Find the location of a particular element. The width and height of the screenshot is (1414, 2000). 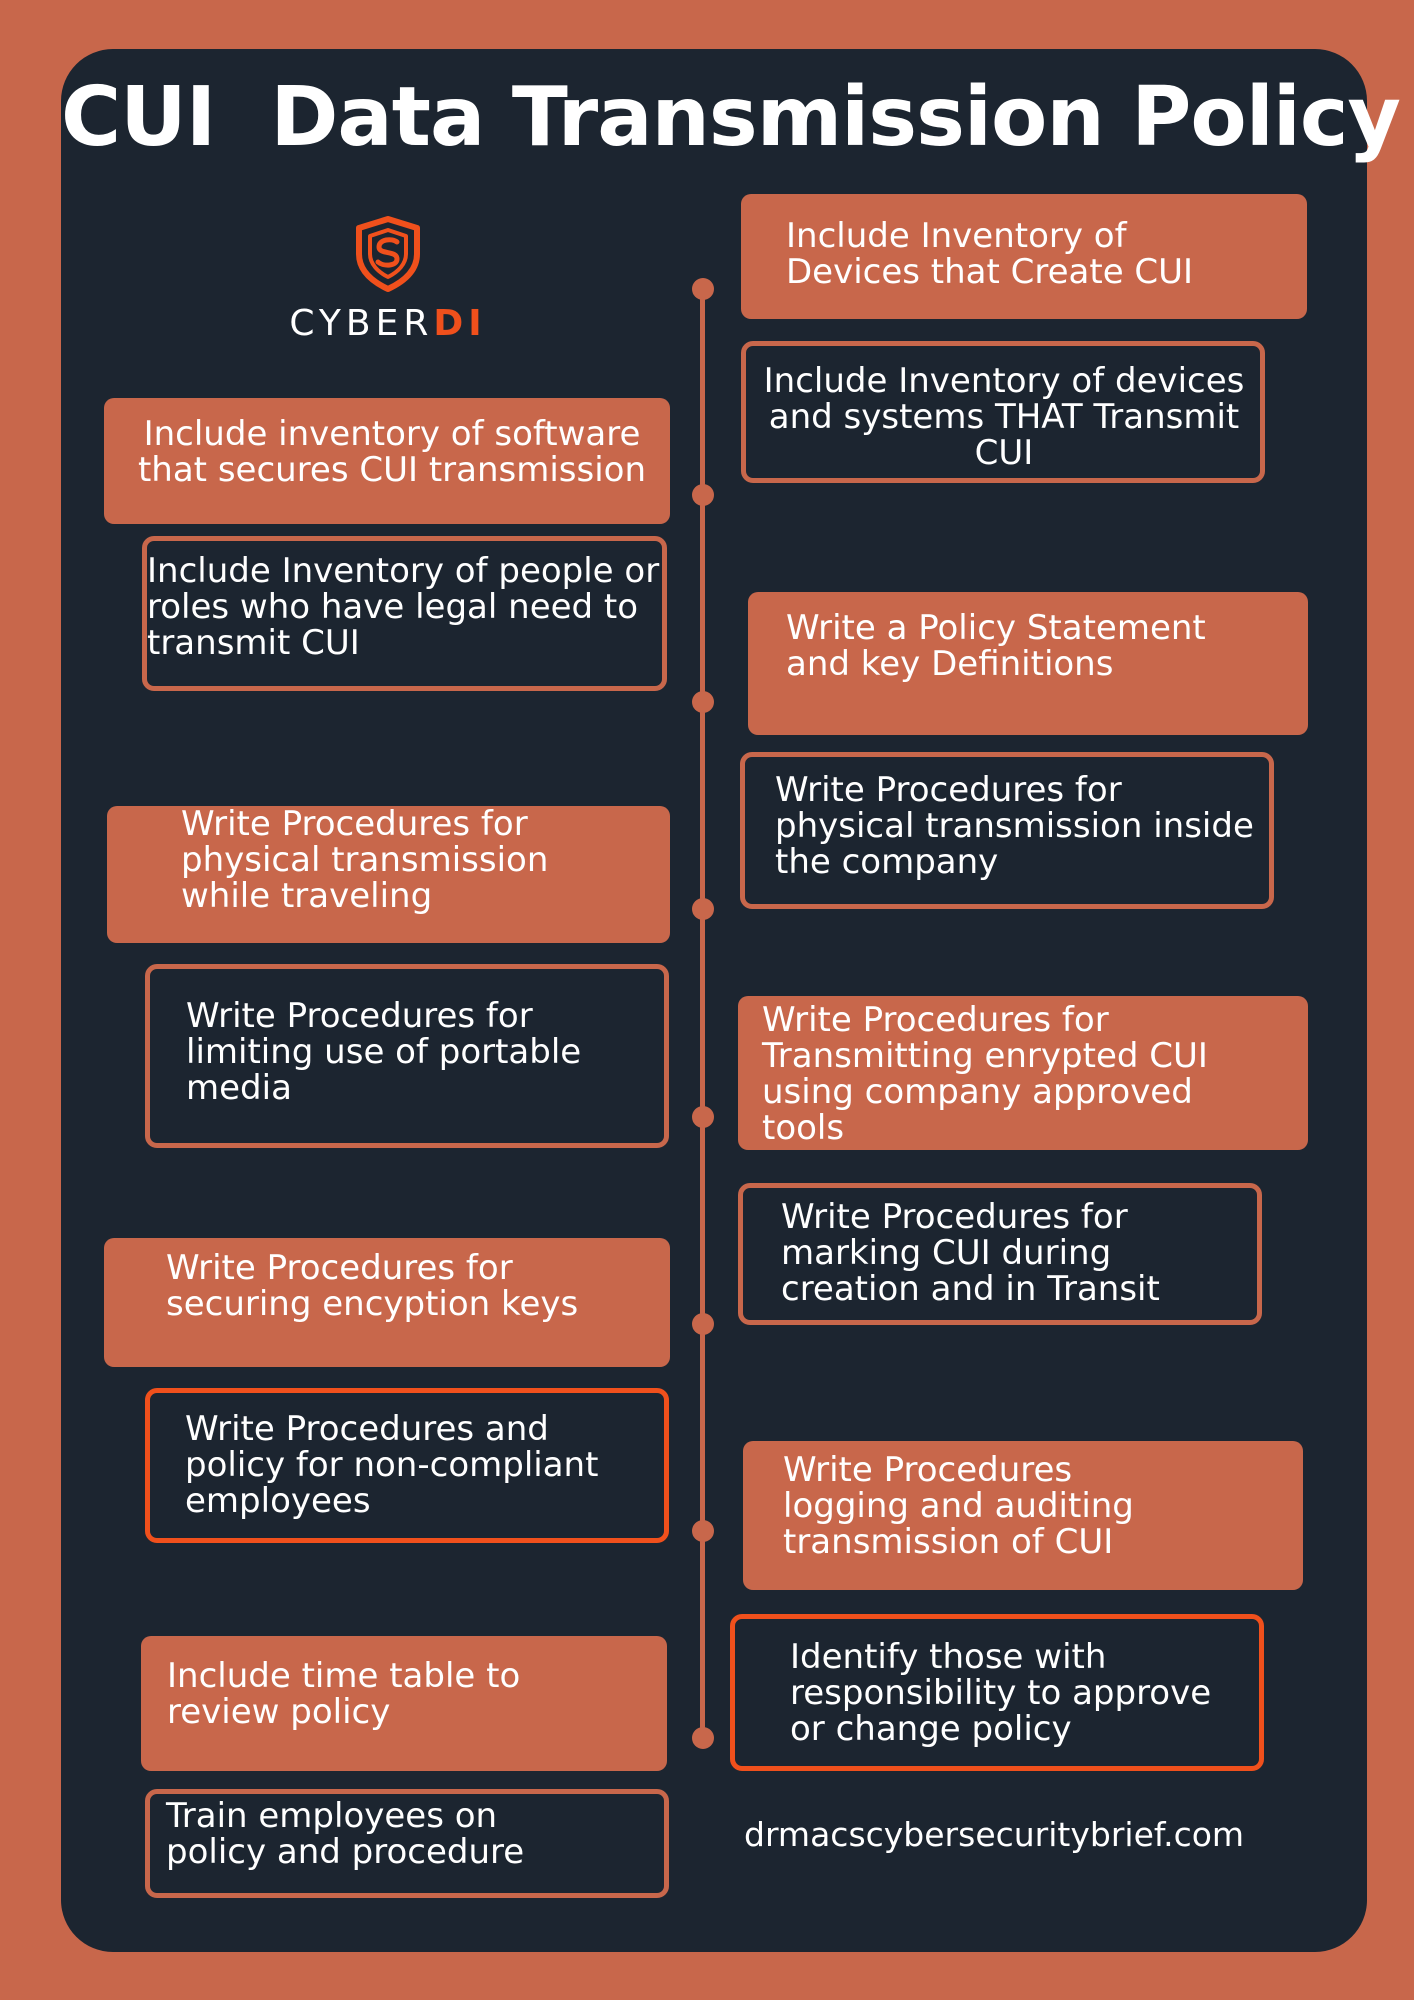

logo-wordmark: CYBERDI is located at coordinates (388, 324).